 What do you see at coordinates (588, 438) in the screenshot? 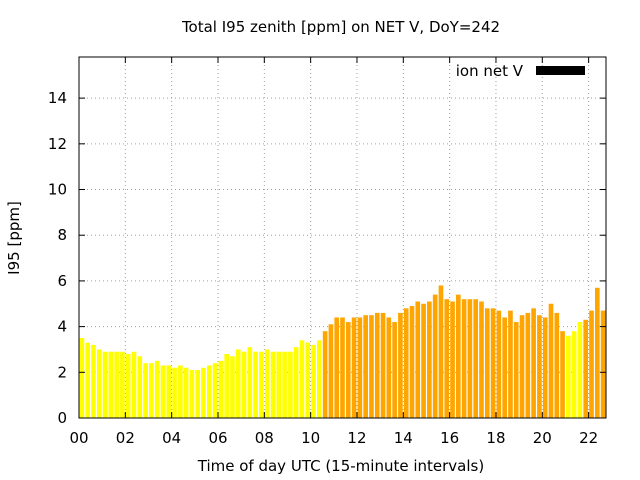
I see `x-tick-label: 22` at bounding box center [588, 438].